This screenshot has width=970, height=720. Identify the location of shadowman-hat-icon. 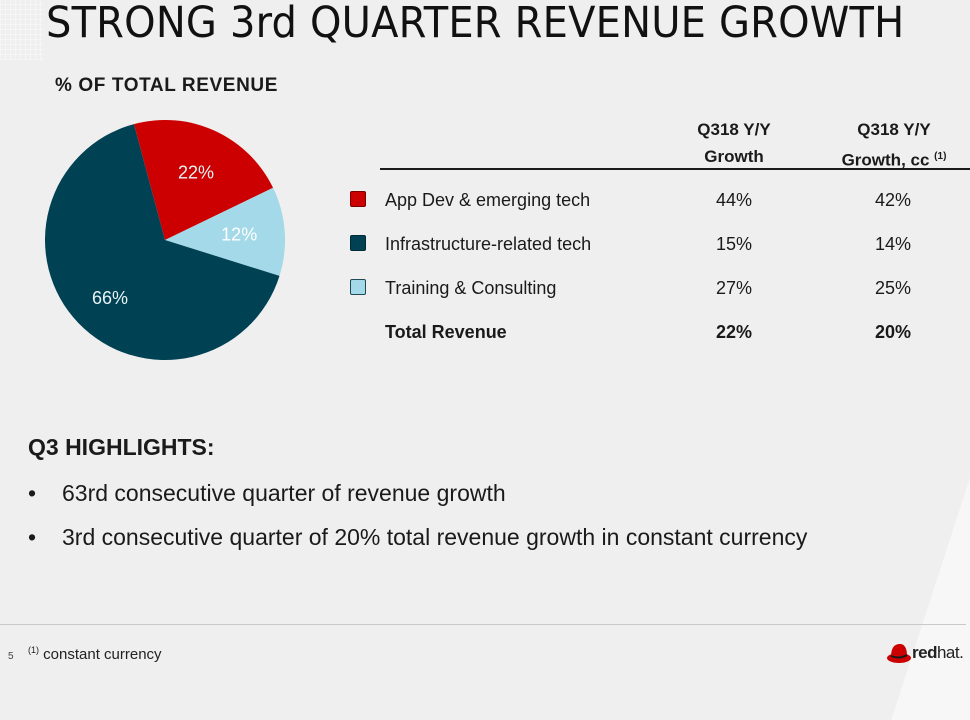
(899, 653).